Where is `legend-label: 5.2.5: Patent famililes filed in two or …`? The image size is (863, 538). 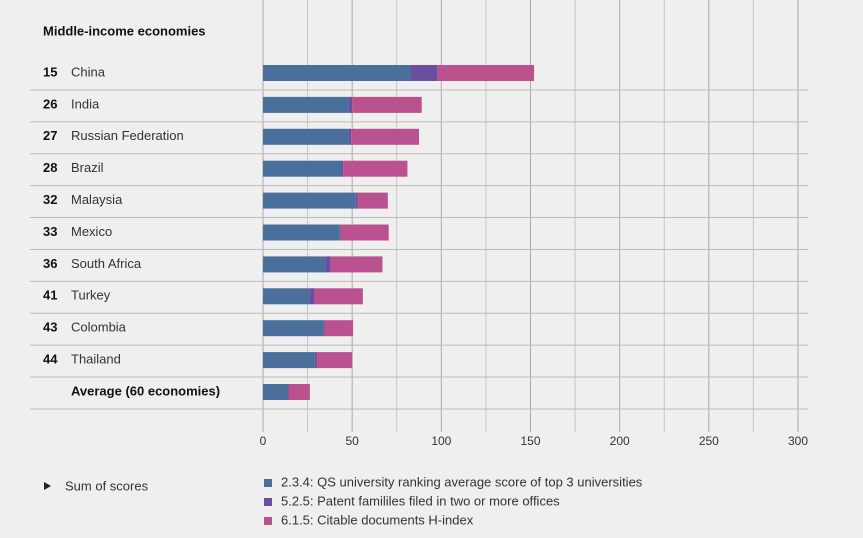 legend-label: 5.2.5: Patent famililes filed in two or … is located at coordinates (420, 500).